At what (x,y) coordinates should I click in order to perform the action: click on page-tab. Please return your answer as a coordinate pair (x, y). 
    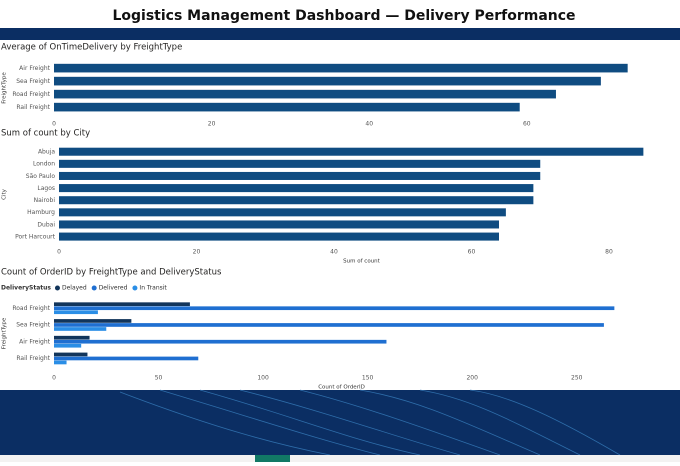
    Looking at the image, I should click on (272, 458).